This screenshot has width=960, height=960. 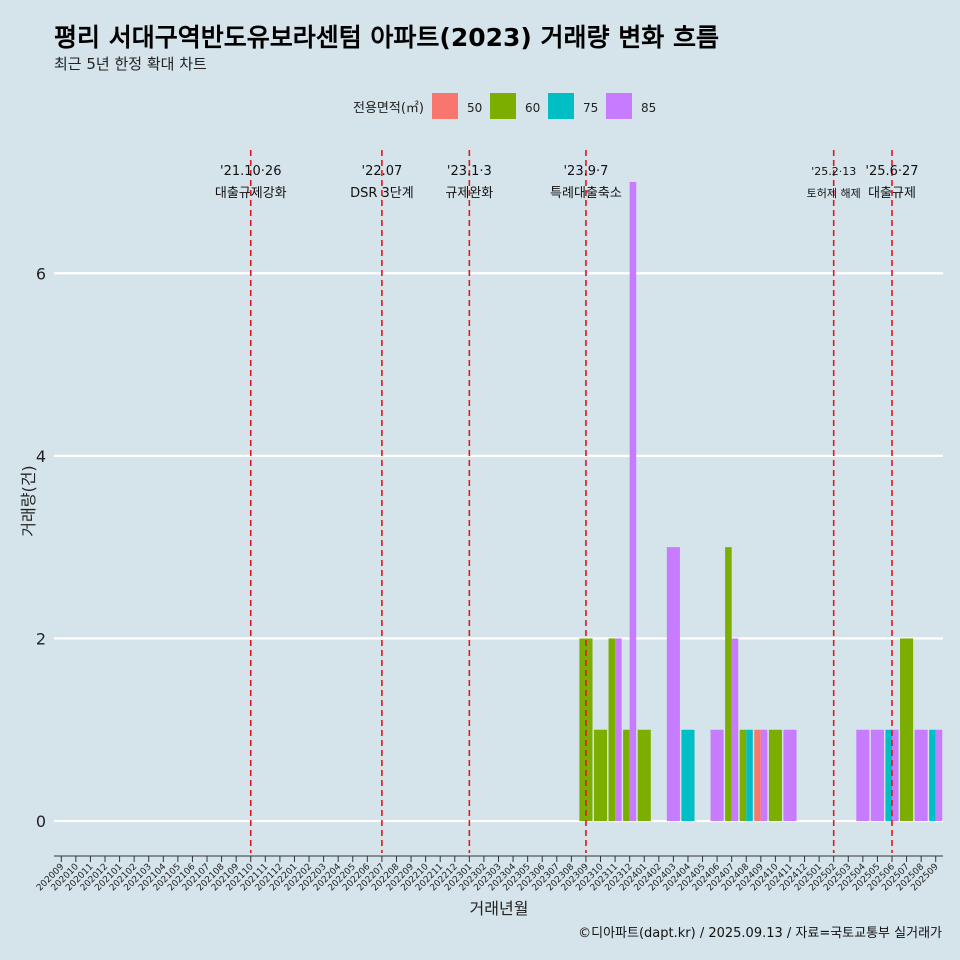 I want to click on event-name-label: DSR 3단계, so click(x=382, y=193).